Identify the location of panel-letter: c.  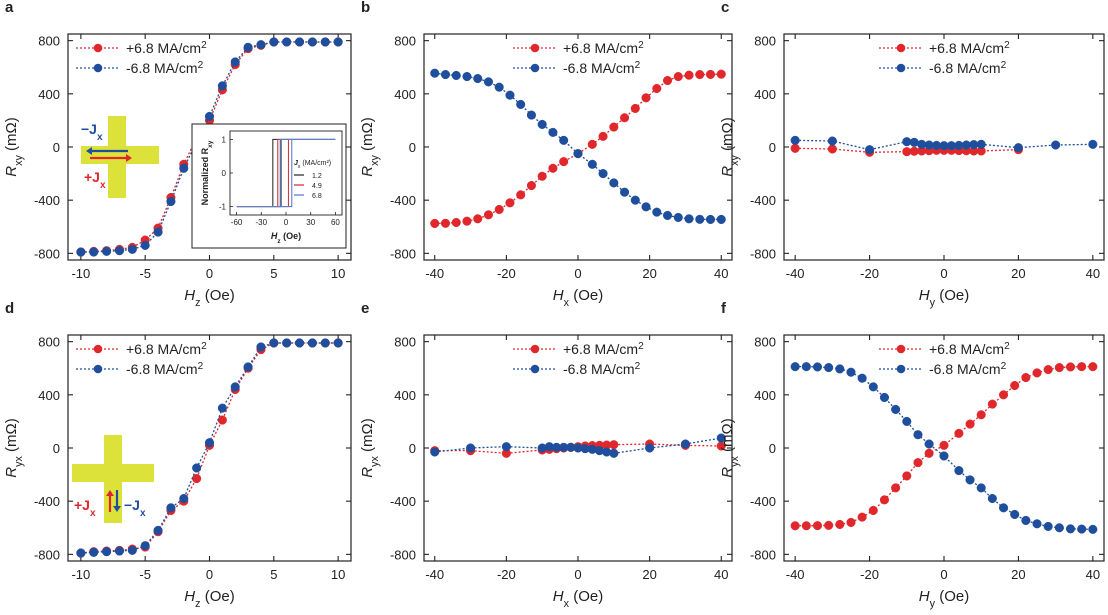
(725, 8).